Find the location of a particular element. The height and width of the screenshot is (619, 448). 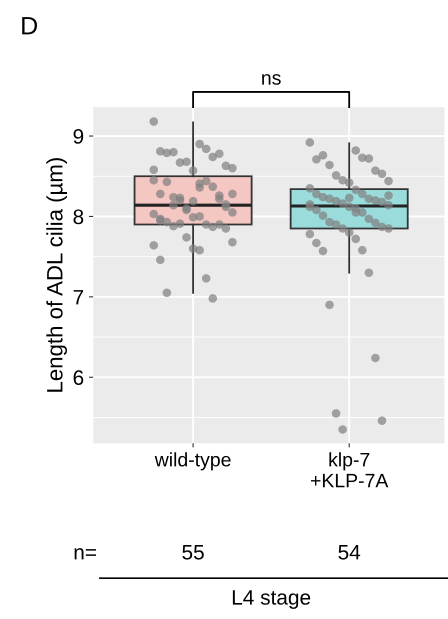

y-axis-title: Length of ADL cilia (µm) is located at coordinates (57, 275).